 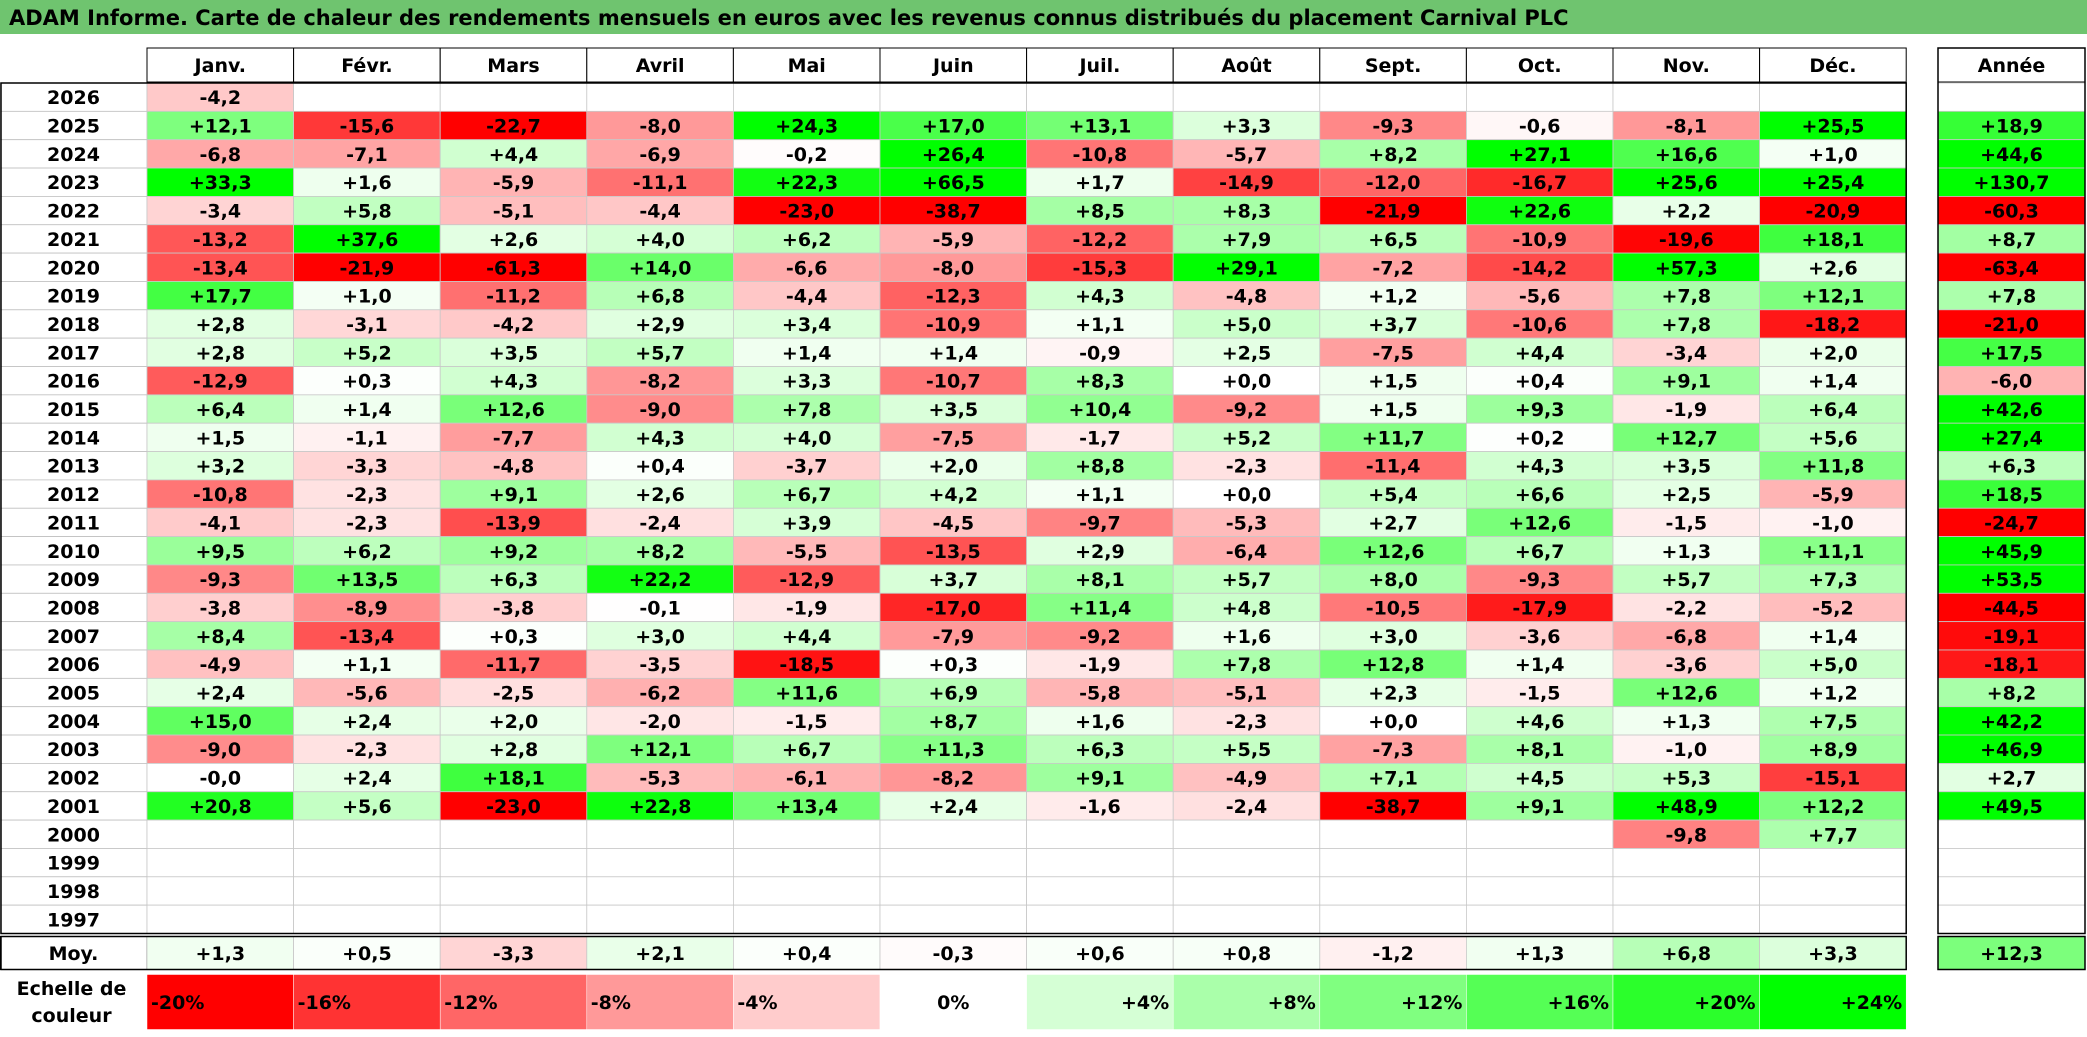 I want to click on annual-value: +27,4, so click(x=2011, y=438).